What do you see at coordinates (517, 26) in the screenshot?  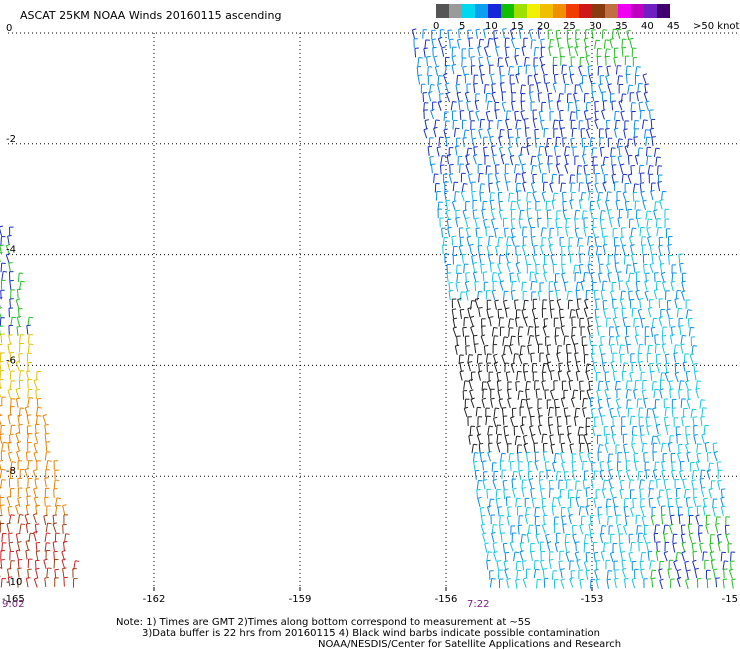 I see `legend-label: 15` at bounding box center [517, 26].